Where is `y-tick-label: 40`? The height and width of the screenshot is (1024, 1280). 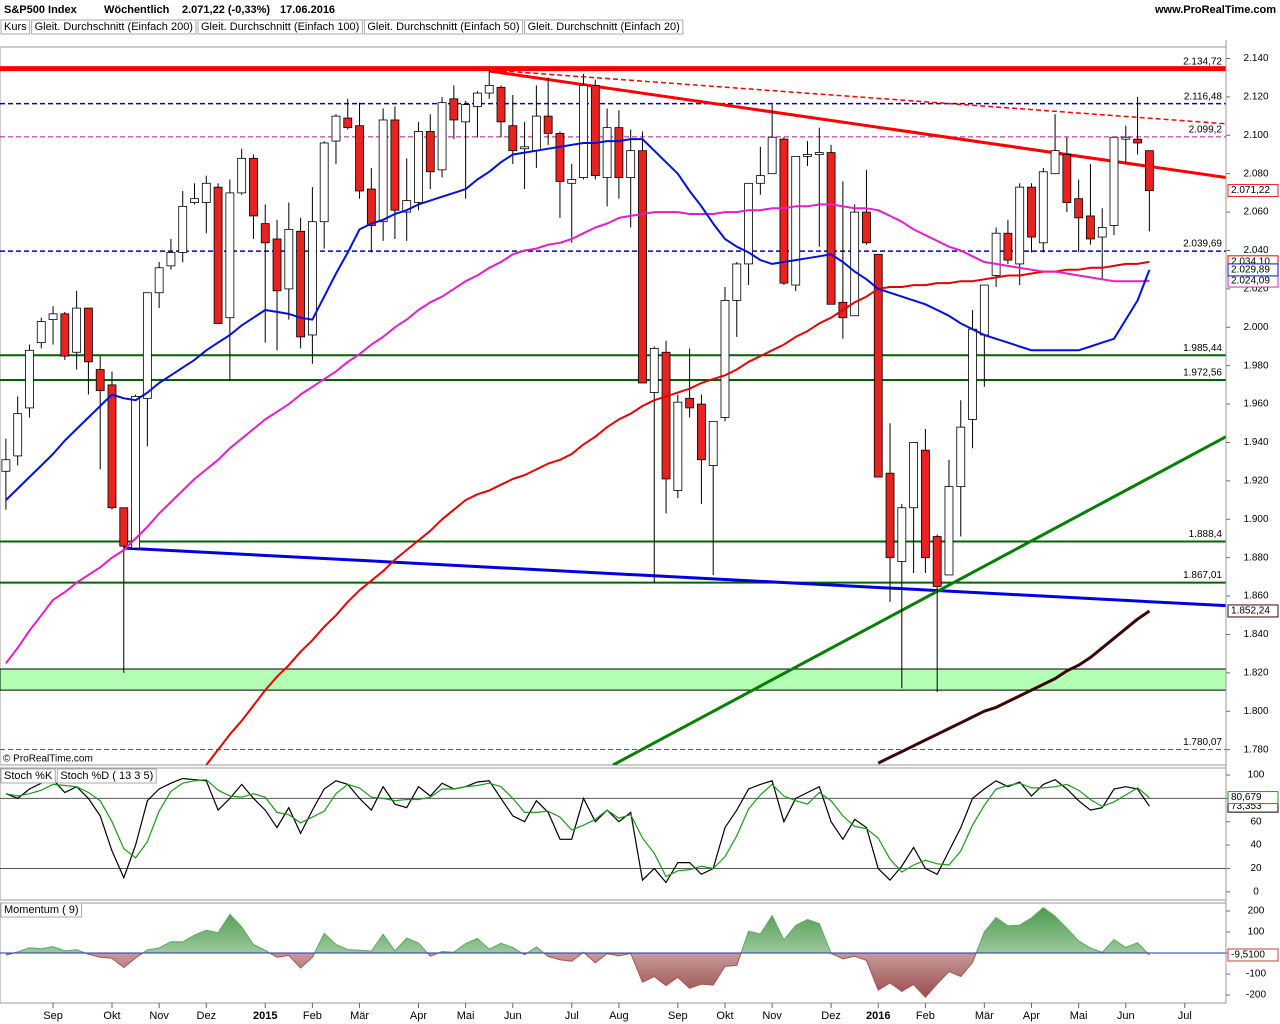
y-tick-label: 40 is located at coordinates (1256, 845).